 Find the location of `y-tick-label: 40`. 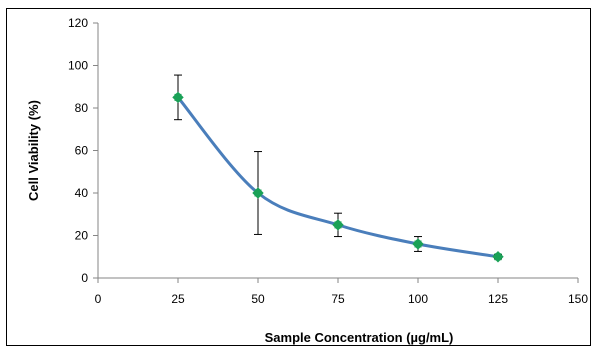

y-tick-label: 40 is located at coordinates (82, 193).